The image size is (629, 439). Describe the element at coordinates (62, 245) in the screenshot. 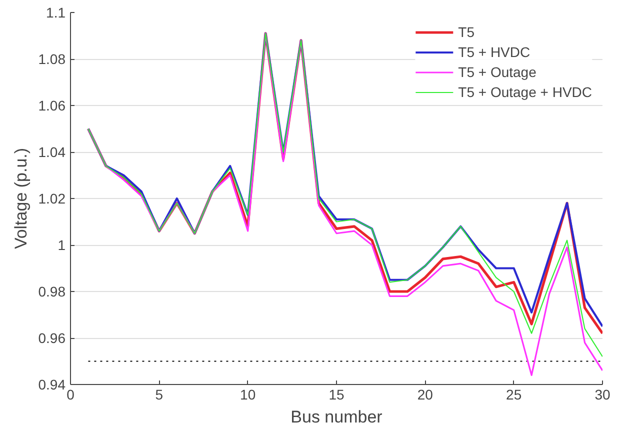

I see `y-tick-label: 1` at that location.